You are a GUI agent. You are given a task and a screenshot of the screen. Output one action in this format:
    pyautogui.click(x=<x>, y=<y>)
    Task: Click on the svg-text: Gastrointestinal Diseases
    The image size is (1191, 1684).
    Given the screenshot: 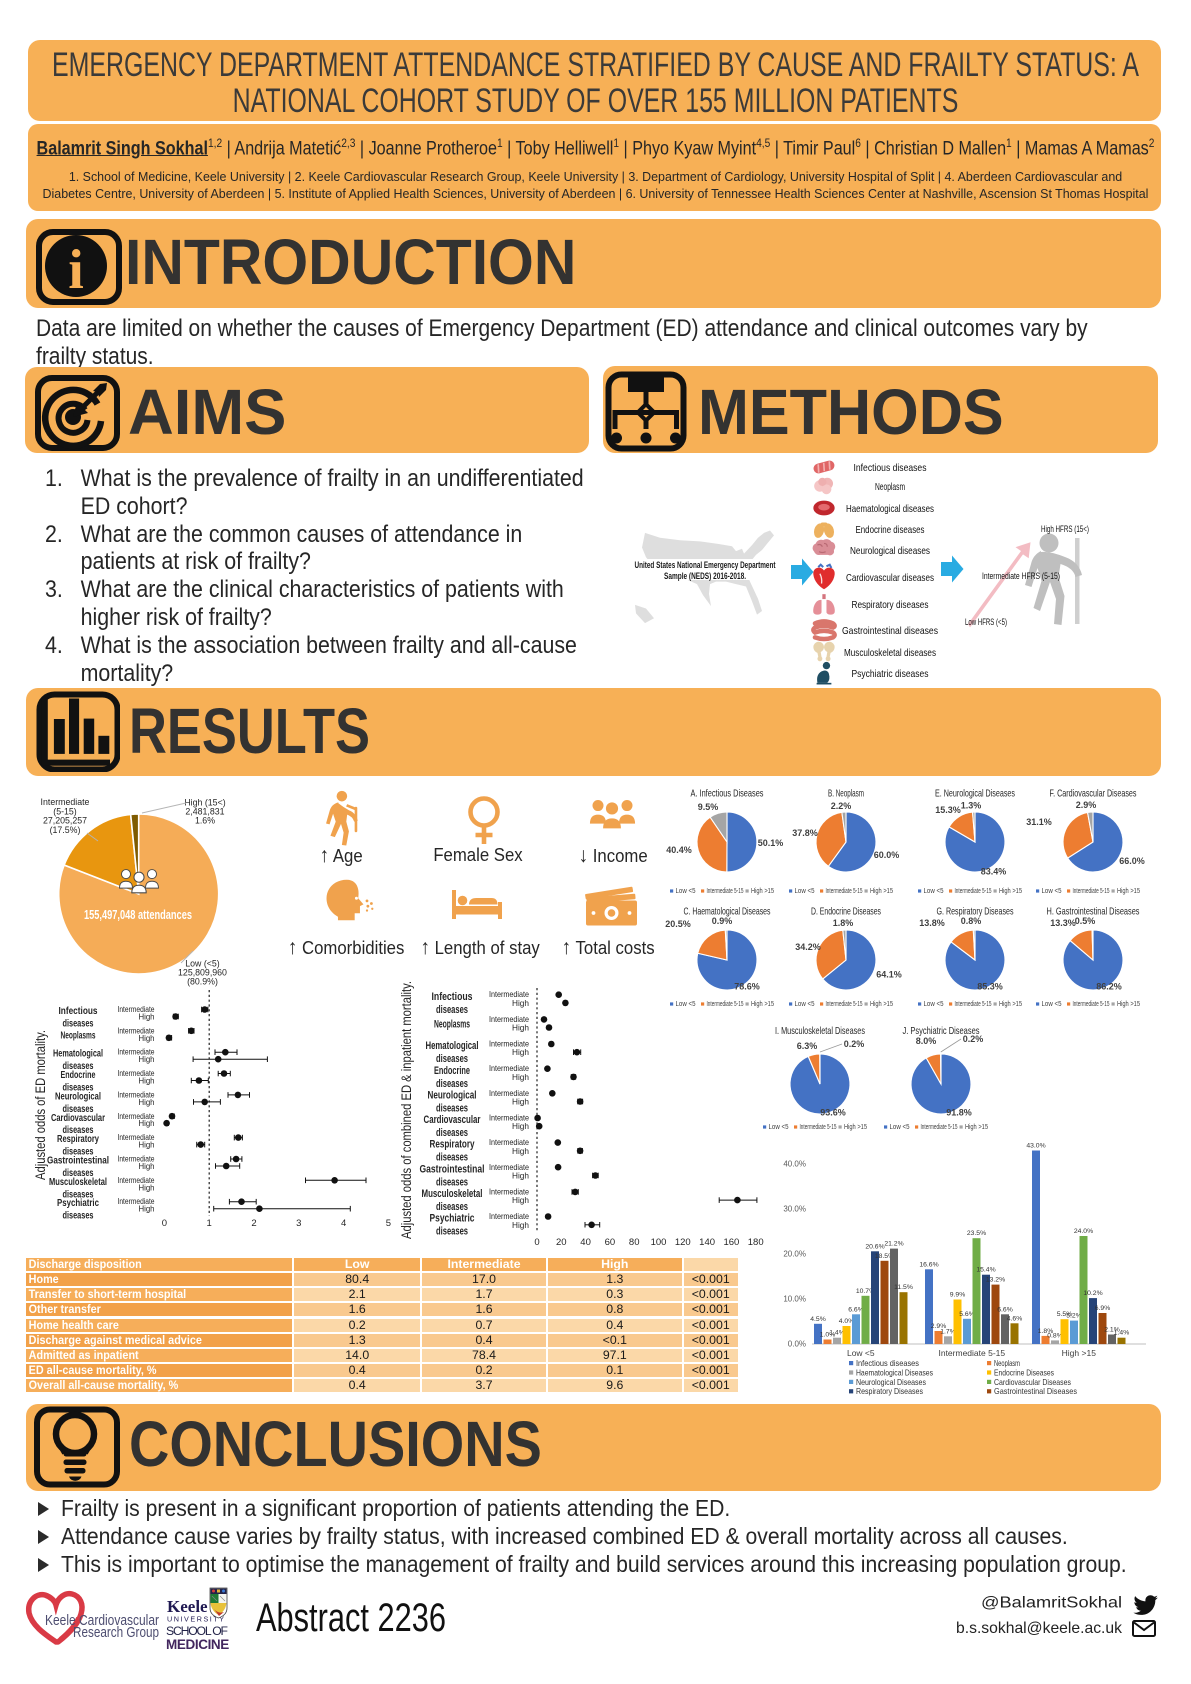 What is the action you would take?
    pyautogui.click(x=1035, y=1391)
    